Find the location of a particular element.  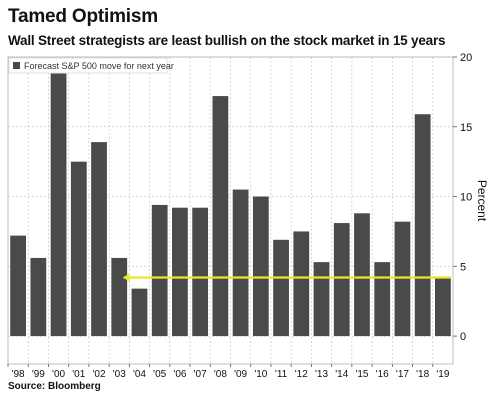

x-tick-label: '11 is located at coordinates (281, 374).